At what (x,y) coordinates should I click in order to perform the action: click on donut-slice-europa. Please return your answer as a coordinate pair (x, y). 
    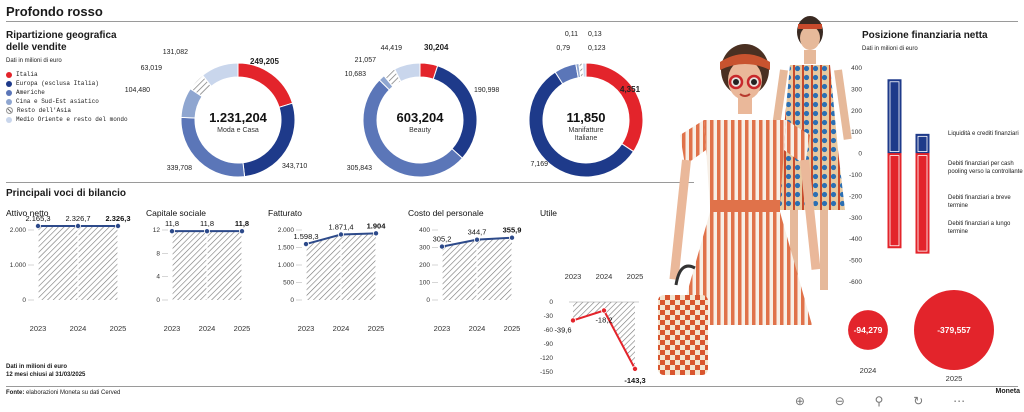
    Looking at the image, I should click on (581, 124).